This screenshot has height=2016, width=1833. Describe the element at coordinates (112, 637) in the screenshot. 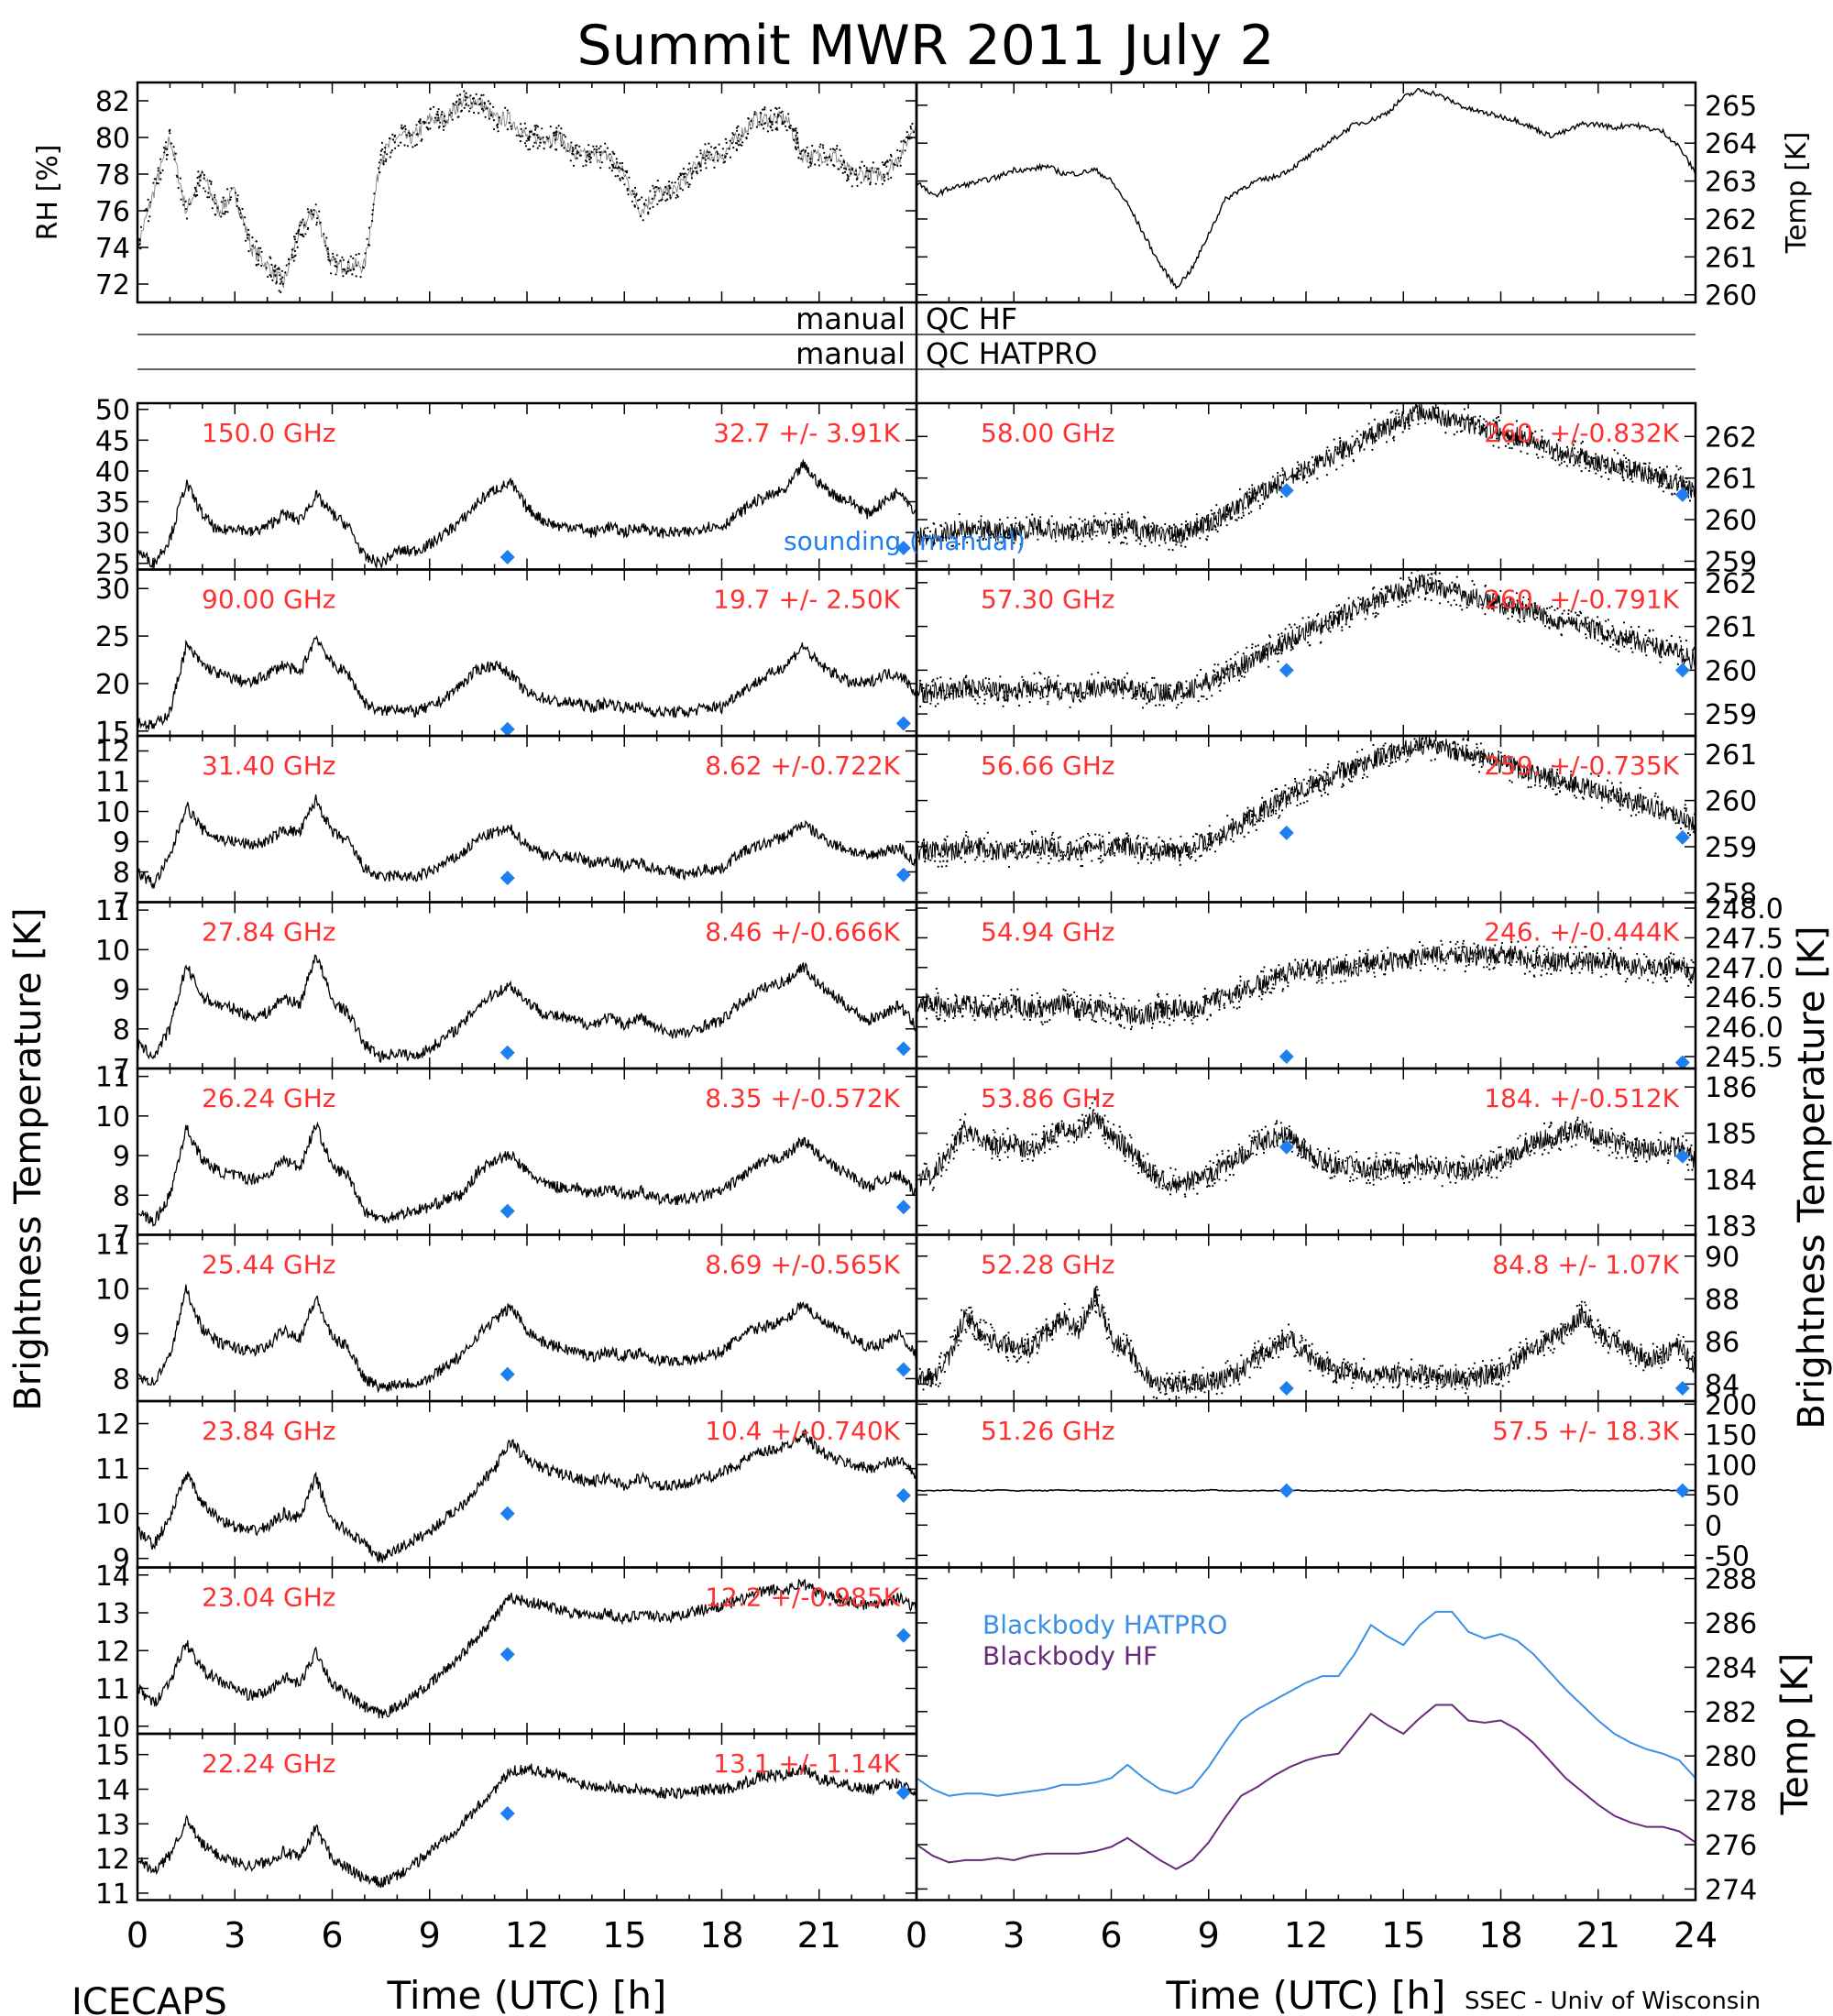

I see `y-tick-label: 25` at that location.